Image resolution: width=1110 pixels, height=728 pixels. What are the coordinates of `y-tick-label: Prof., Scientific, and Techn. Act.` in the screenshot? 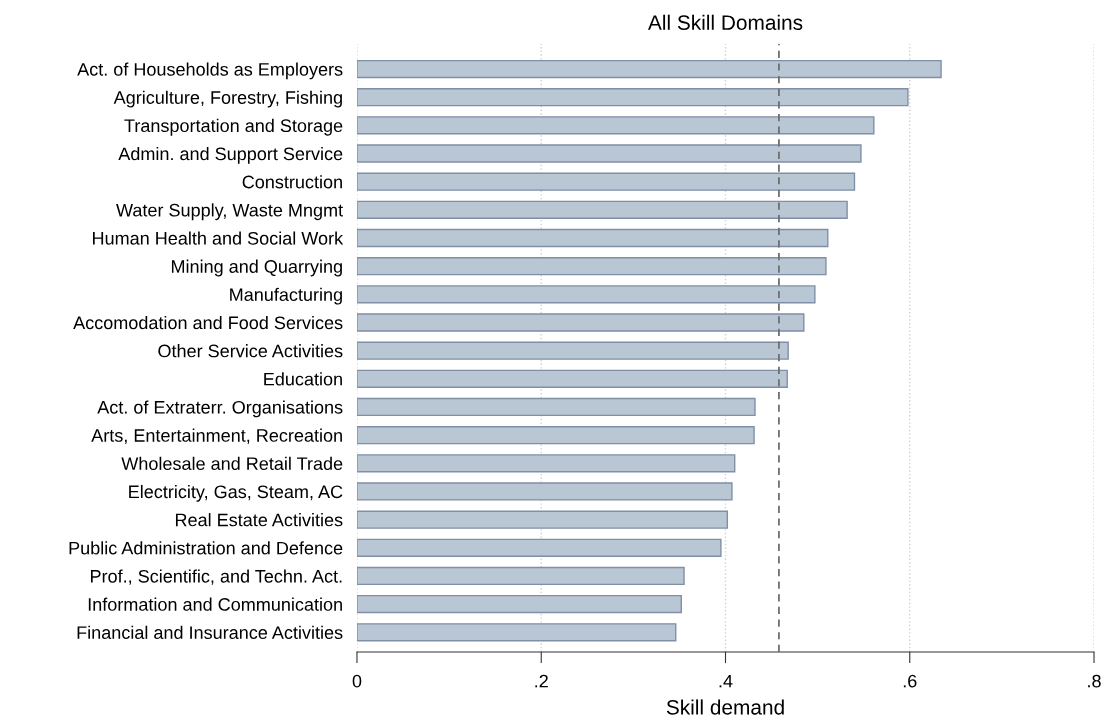 It's located at (216, 577).